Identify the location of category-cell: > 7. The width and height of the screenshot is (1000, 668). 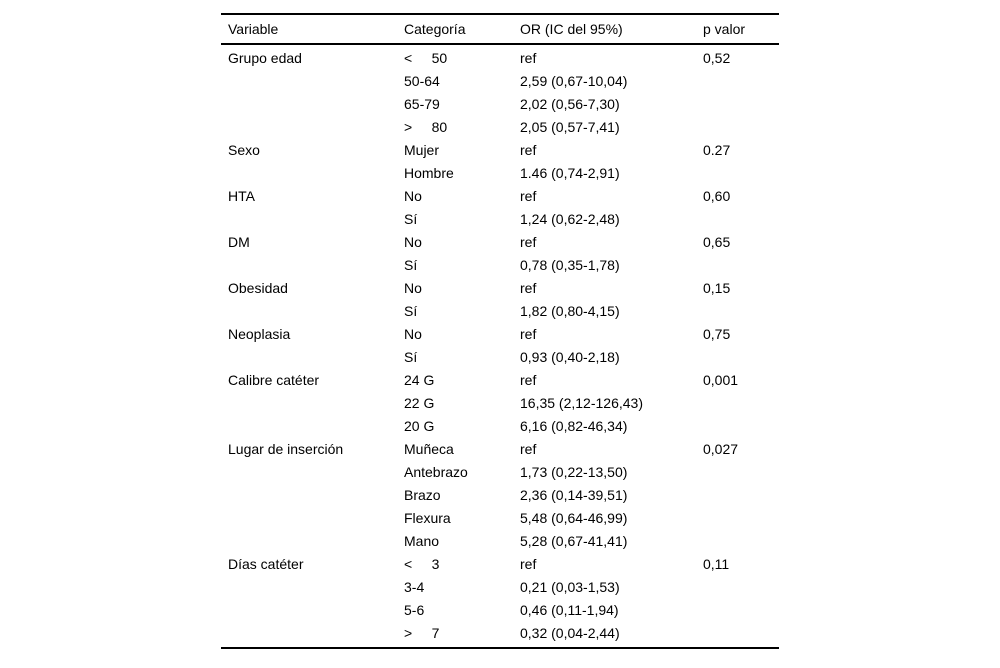
(422, 633).